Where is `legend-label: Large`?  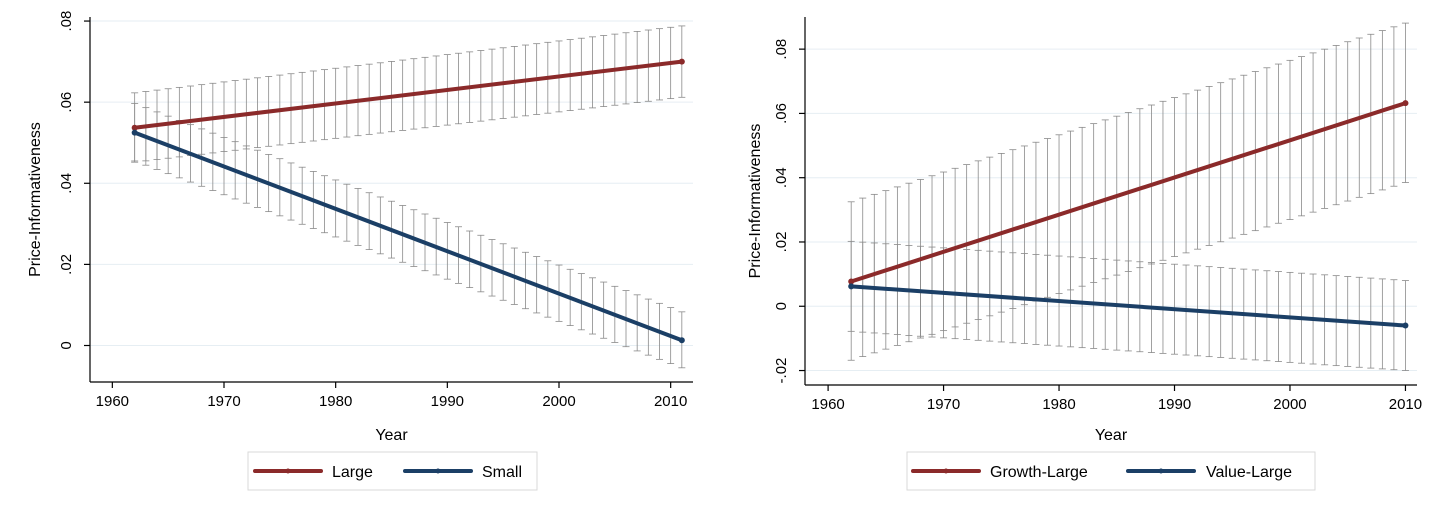
legend-label: Large is located at coordinates (352, 472).